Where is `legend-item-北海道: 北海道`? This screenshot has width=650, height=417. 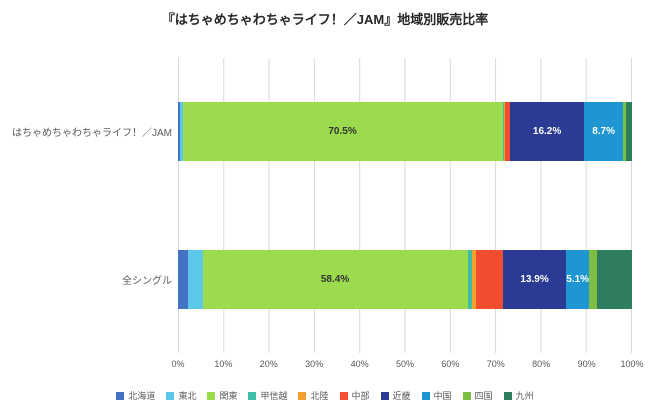
legend-item-北海道: 北海道 is located at coordinates (135, 395).